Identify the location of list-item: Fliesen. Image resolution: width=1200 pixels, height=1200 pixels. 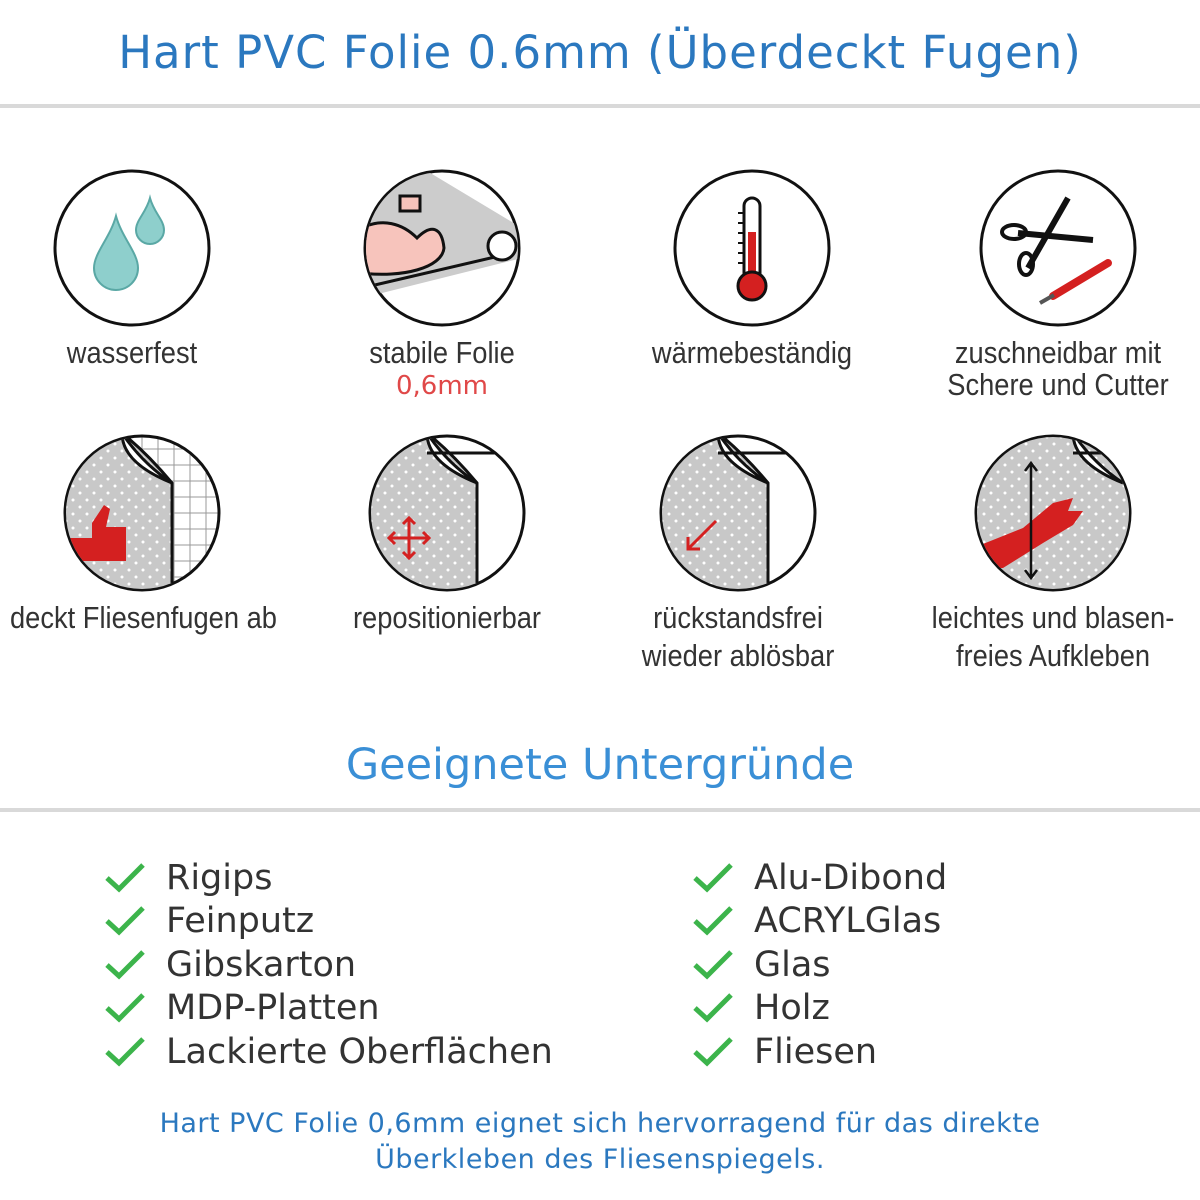
(819, 1052).